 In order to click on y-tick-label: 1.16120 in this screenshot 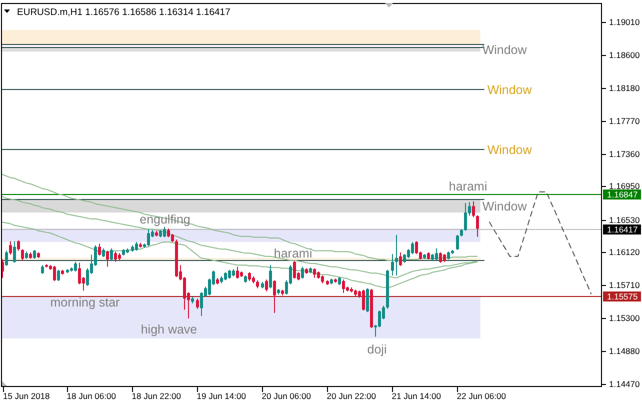, I will do `click(624, 252)`.